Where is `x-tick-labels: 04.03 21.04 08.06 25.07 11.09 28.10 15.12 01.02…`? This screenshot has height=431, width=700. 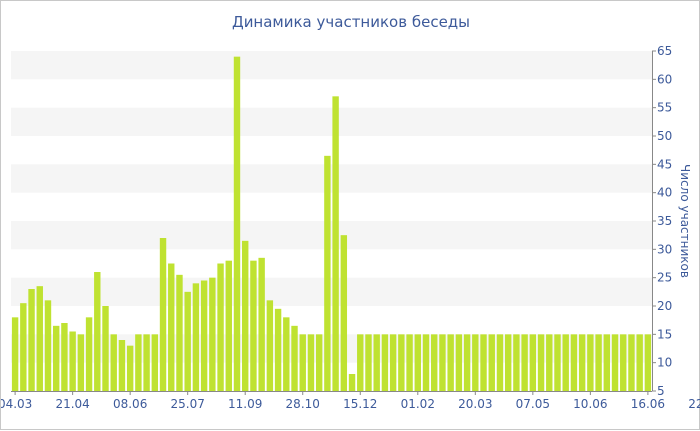 x-tick-labels: 04.03 21.04 08.06 25.07 11.09 28.10 15.12 01.02… is located at coordinates (350, 404).